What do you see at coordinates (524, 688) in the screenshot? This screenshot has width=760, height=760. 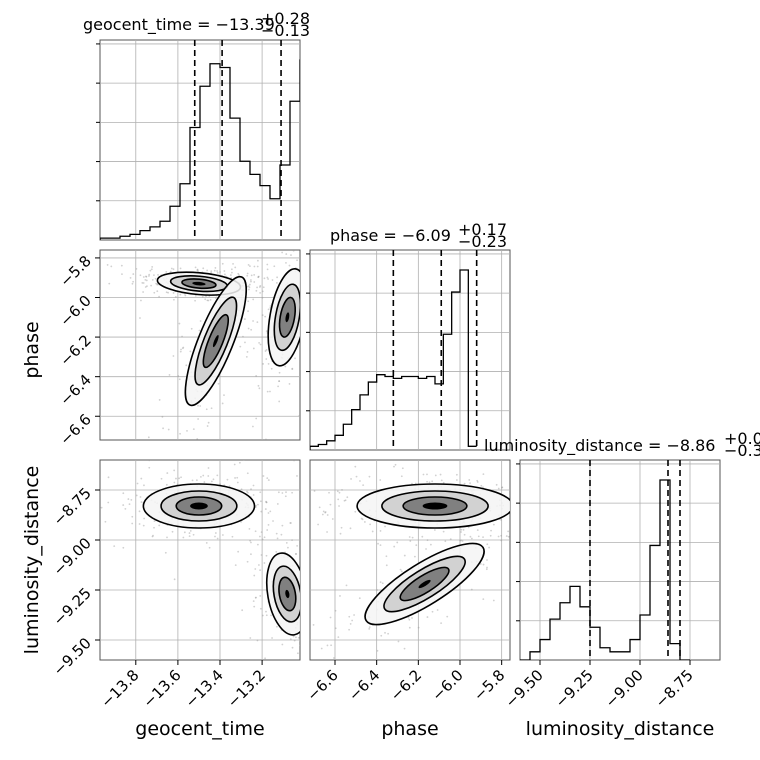 I see `xtick-label-luminosity_distance: −9.50` at bounding box center [524, 688].